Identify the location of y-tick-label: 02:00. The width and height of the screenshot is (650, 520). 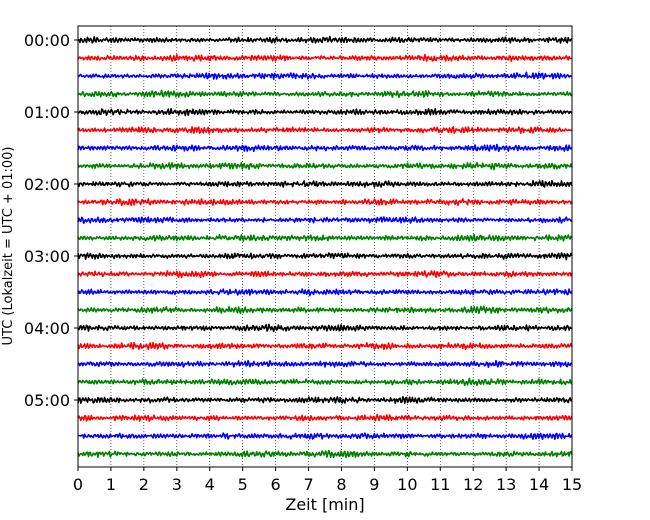
(47, 184).